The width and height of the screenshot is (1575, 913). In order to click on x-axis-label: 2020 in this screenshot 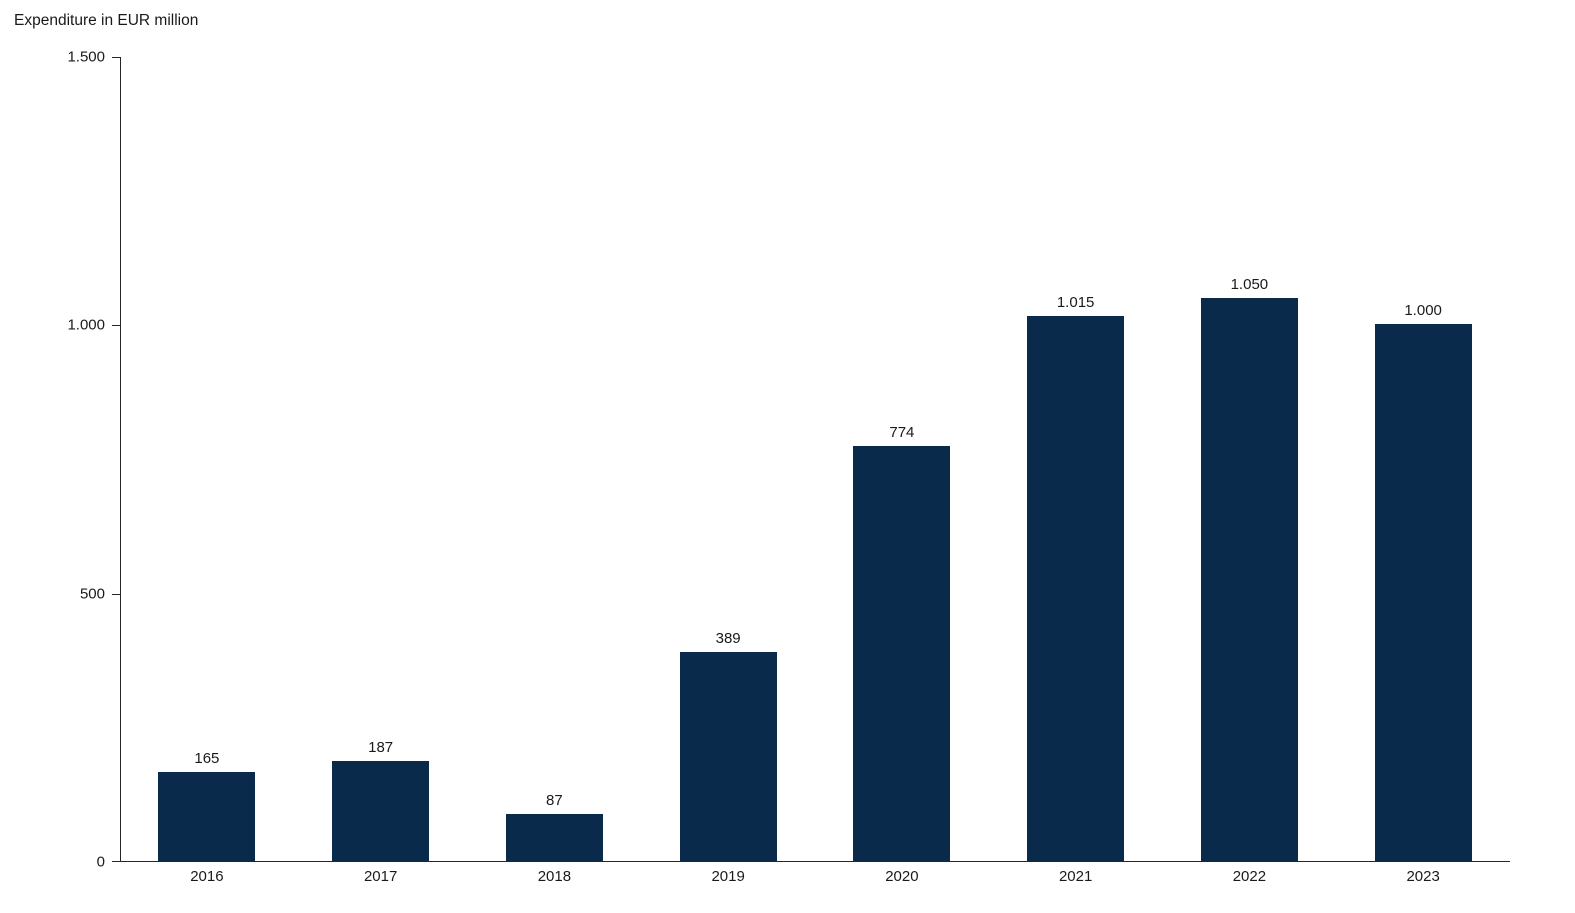, I will do `click(902, 876)`.